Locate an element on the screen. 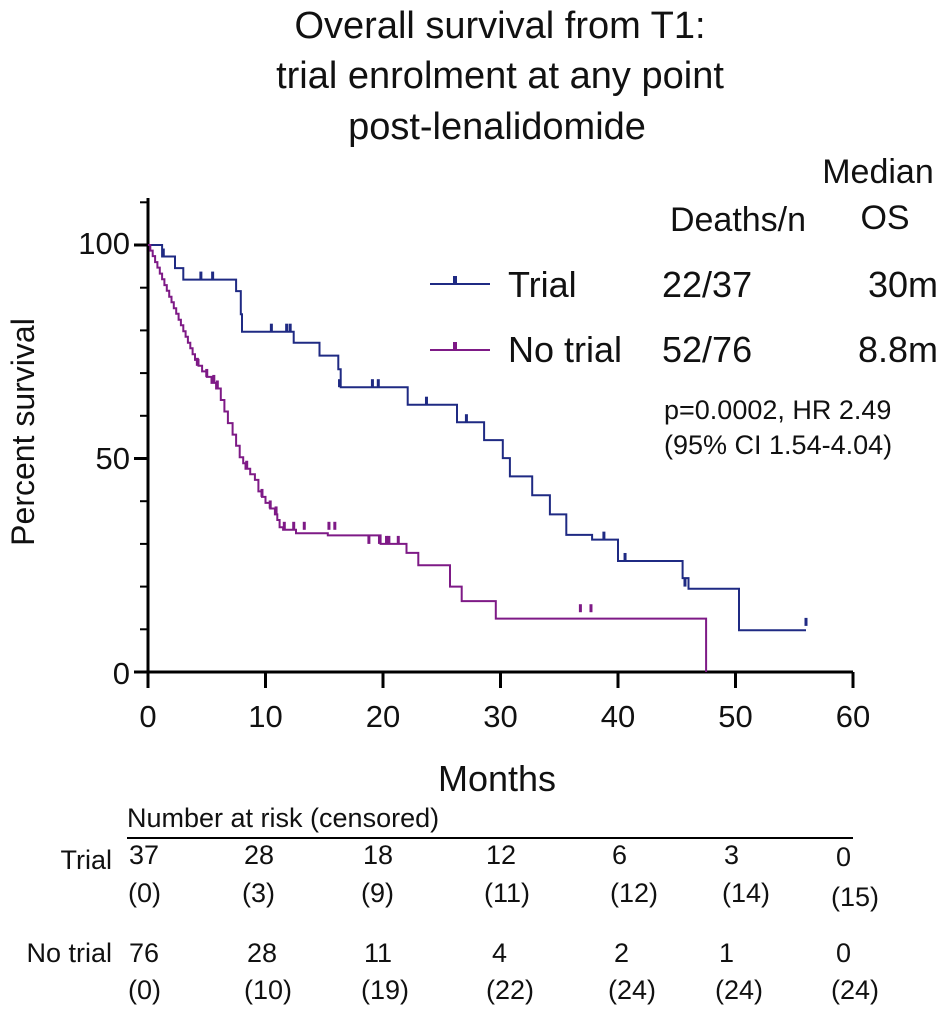 Image resolution: width=945 pixels, height=1015 pixels. risk-censored-cell: (3) is located at coordinates (258, 893).